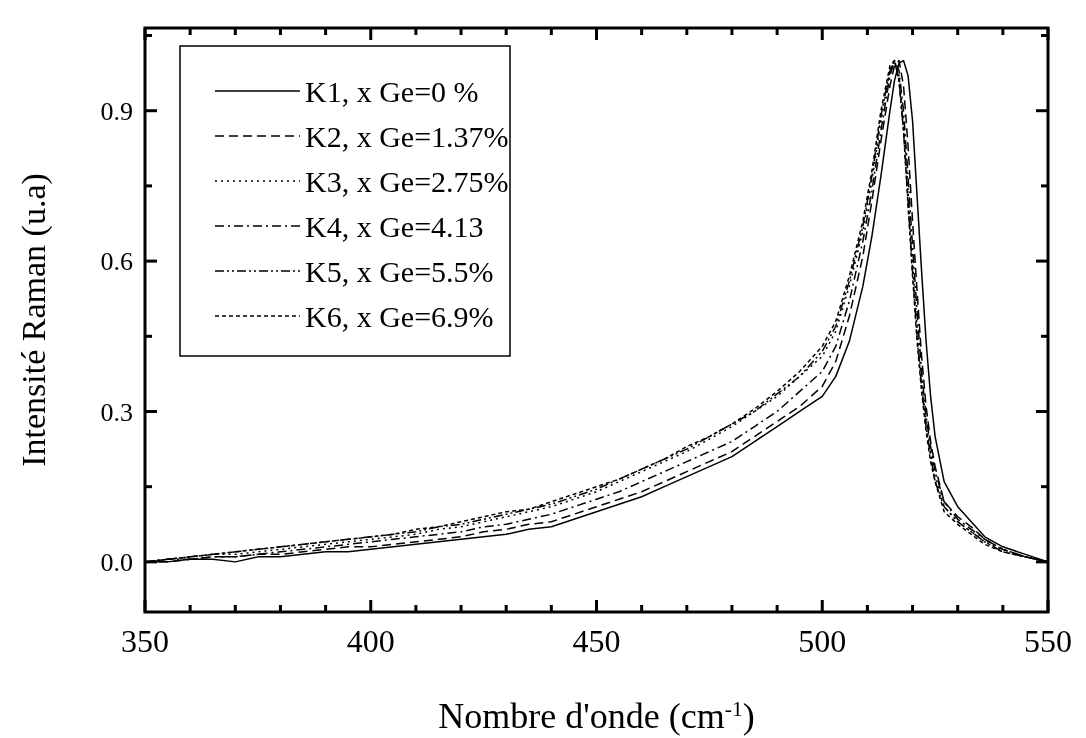  Describe the element at coordinates (407, 136) in the screenshot. I see `legend-label: K2, x Ge=1.37%` at that location.